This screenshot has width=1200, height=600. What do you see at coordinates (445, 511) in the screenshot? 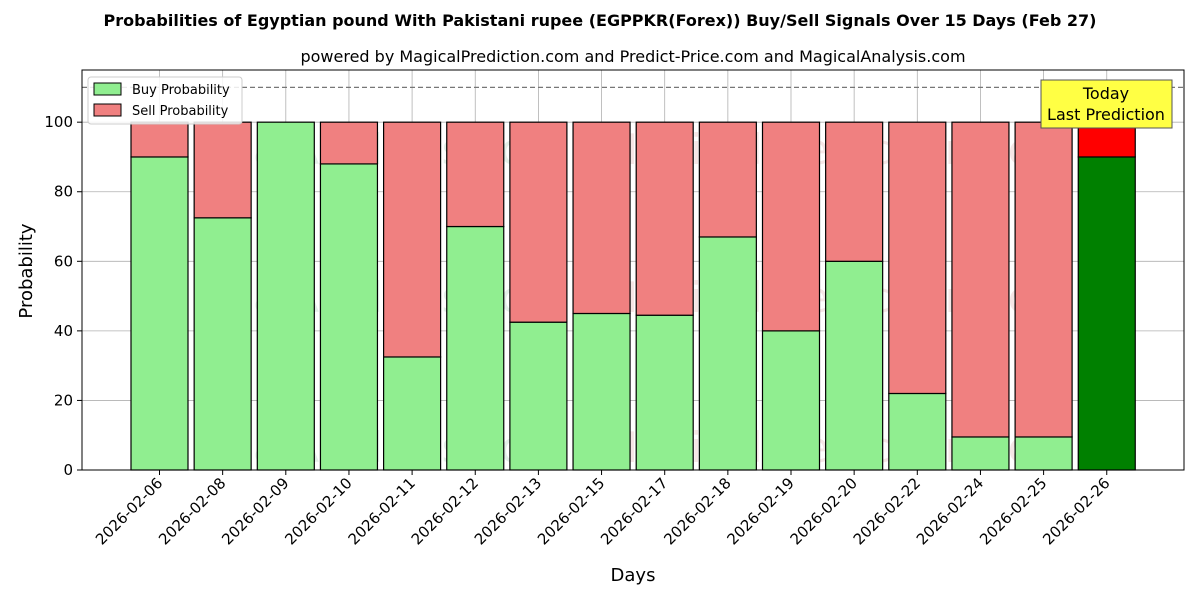
I see `x-tick-label: 2026-02-12` at bounding box center [445, 511].